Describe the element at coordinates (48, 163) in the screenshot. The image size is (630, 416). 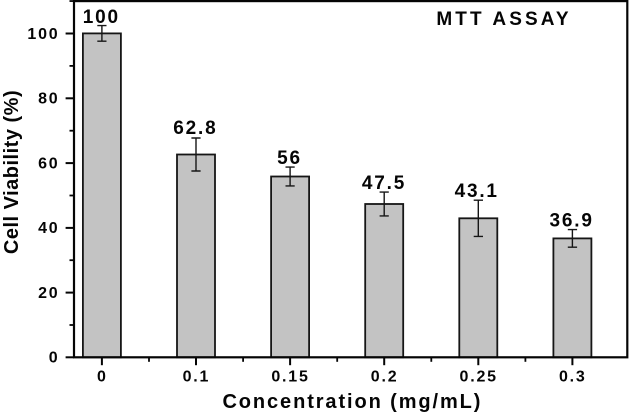
I see `svg-text: 60` at that location.